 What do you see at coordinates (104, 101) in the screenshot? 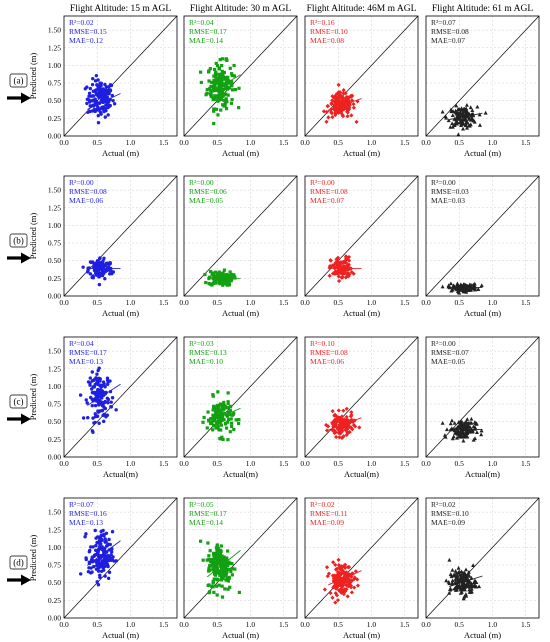
I see `fit-line` at bounding box center [104, 101].